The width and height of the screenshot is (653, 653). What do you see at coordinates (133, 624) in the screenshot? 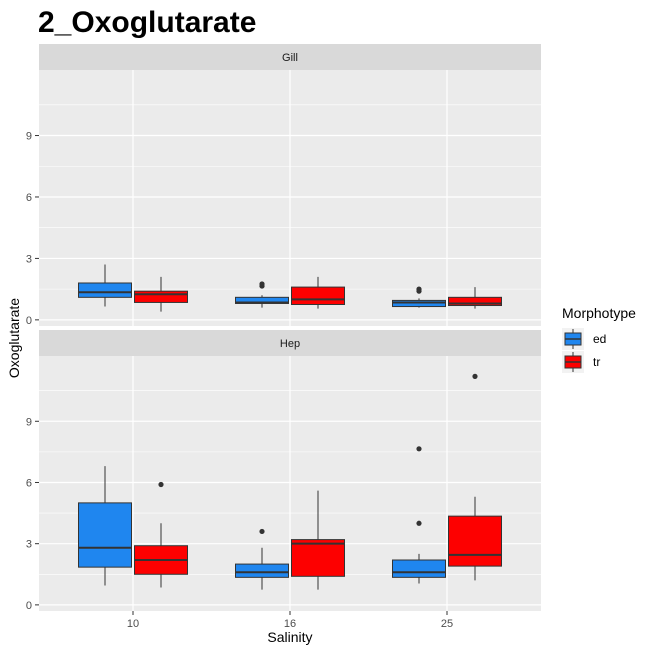
I see `x-tick-label: 10` at bounding box center [133, 624].